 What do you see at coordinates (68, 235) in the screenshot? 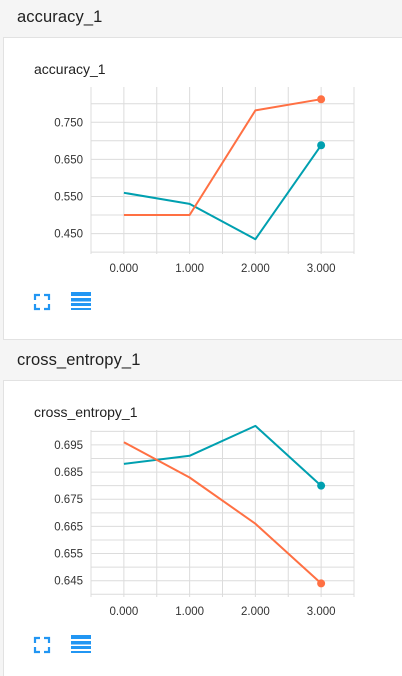
I see `y-tick-label: 0.450` at bounding box center [68, 235].